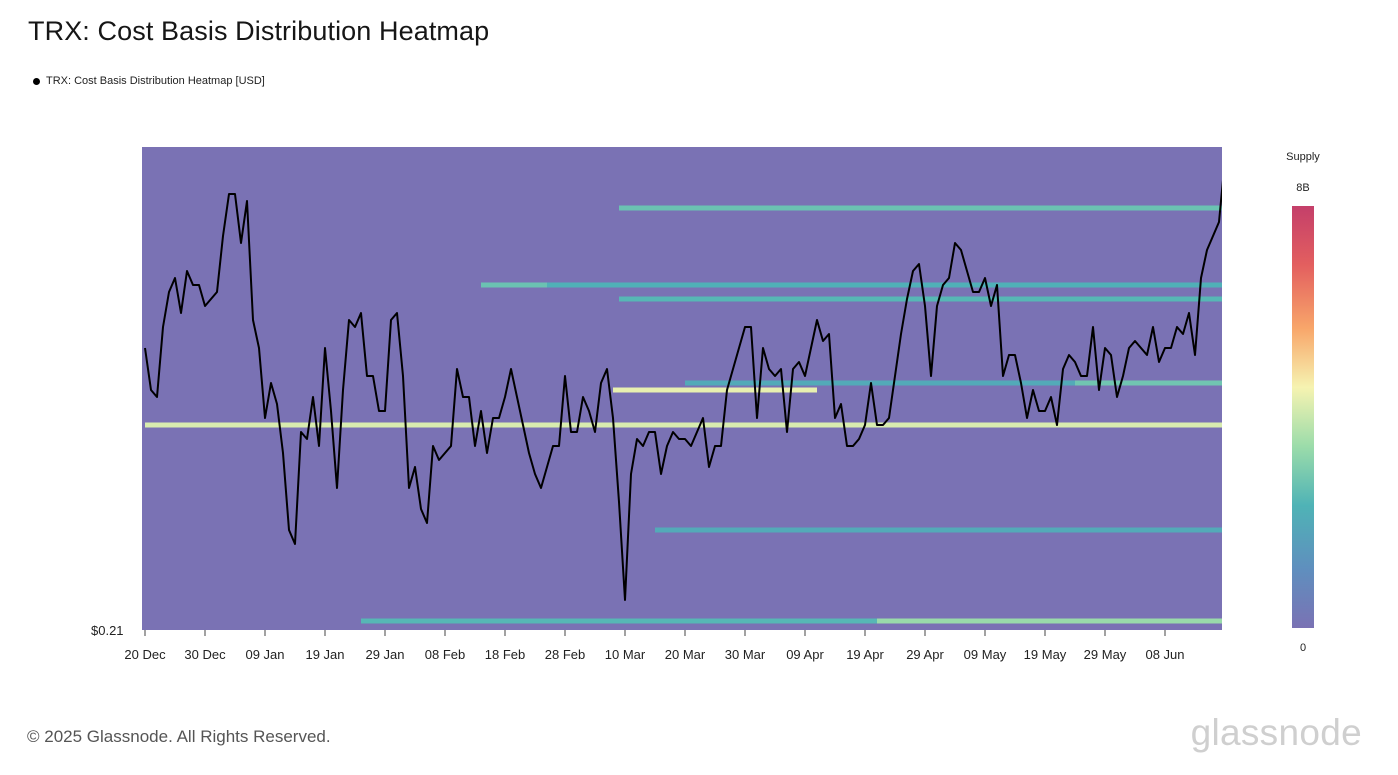 The height and width of the screenshot is (775, 1398). I want to click on copyright-text: © 2025 Glassnode. All Rights Reserved., so click(179, 736).